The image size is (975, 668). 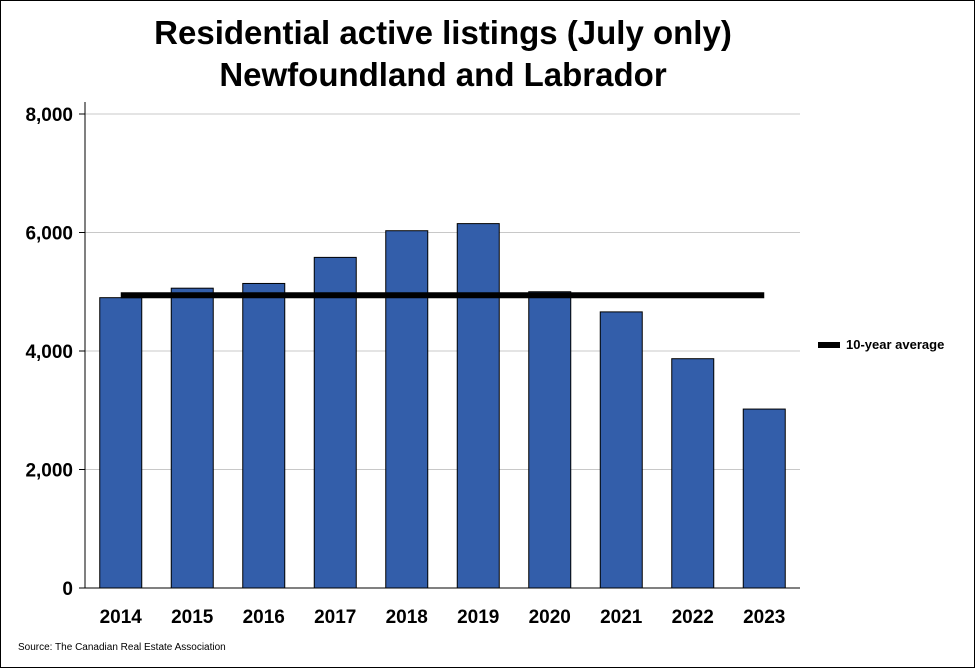 I want to click on y-tick-label: 2,000, so click(x=49, y=471).